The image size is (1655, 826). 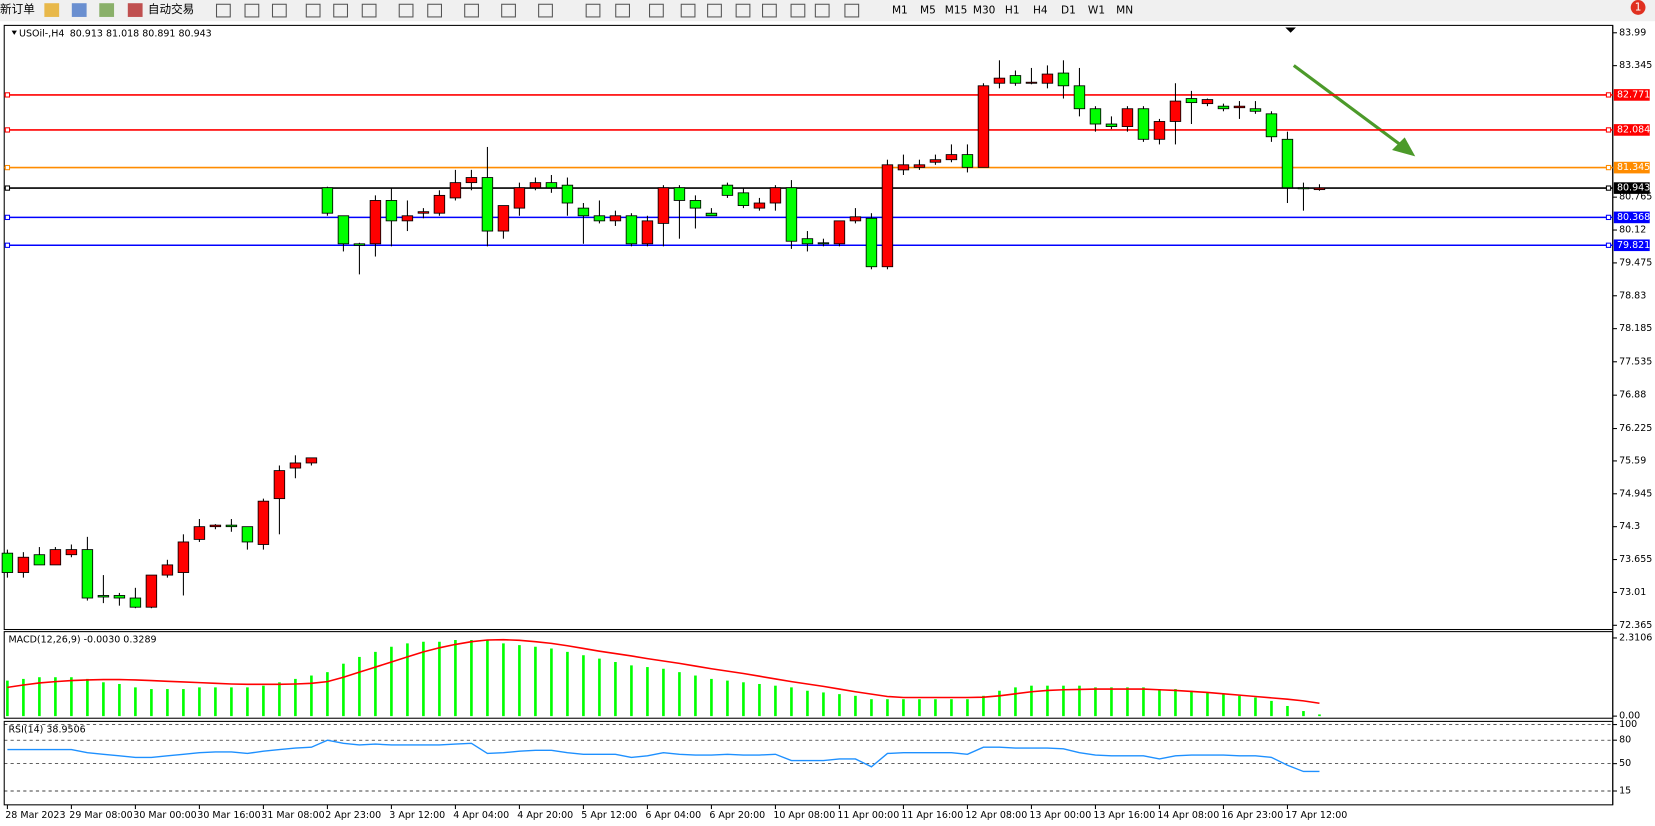 I want to click on x-tick-label: 13 Apr 16:00, so click(x=1124, y=815).